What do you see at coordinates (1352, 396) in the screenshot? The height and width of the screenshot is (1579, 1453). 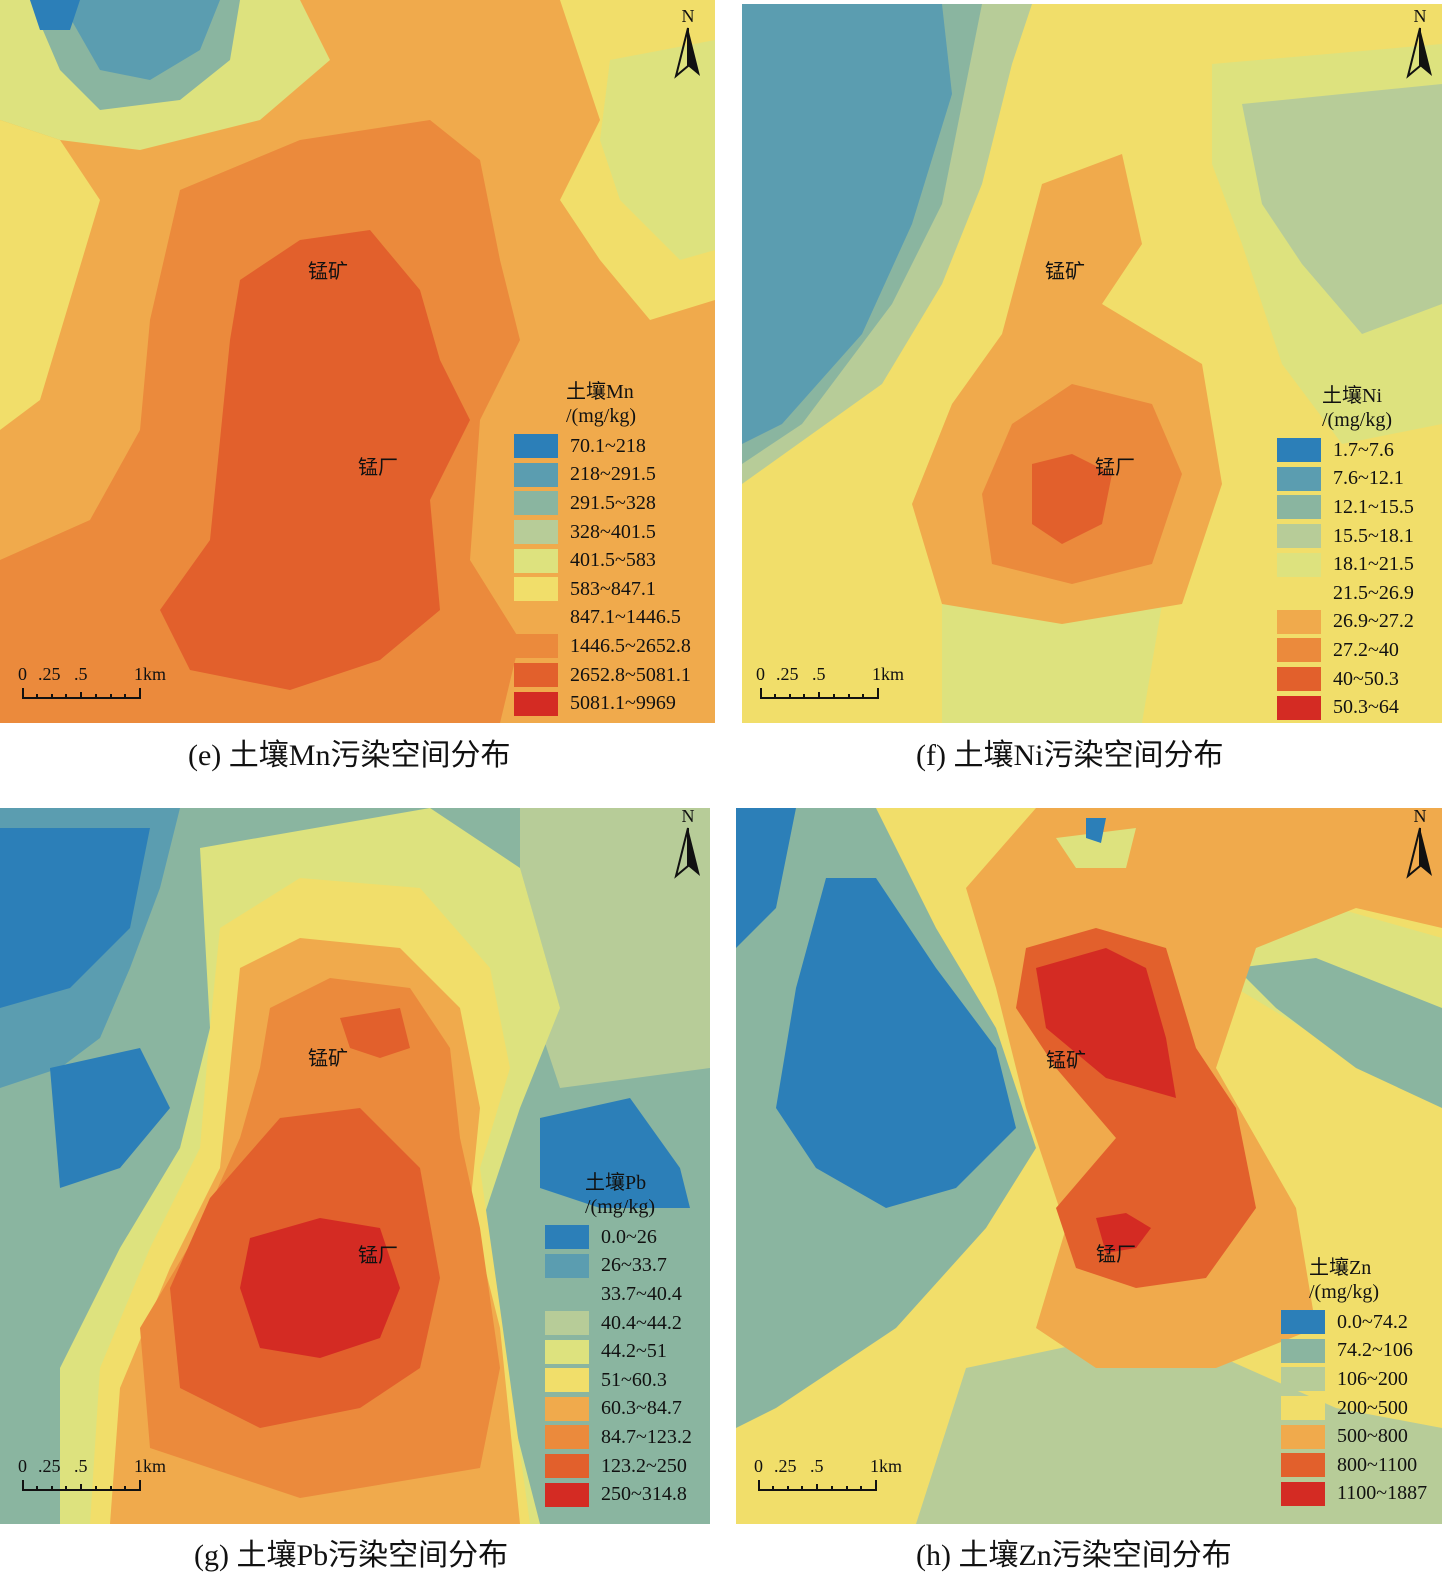 I see `legend-title: 土壤Ni` at bounding box center [1352, 396].